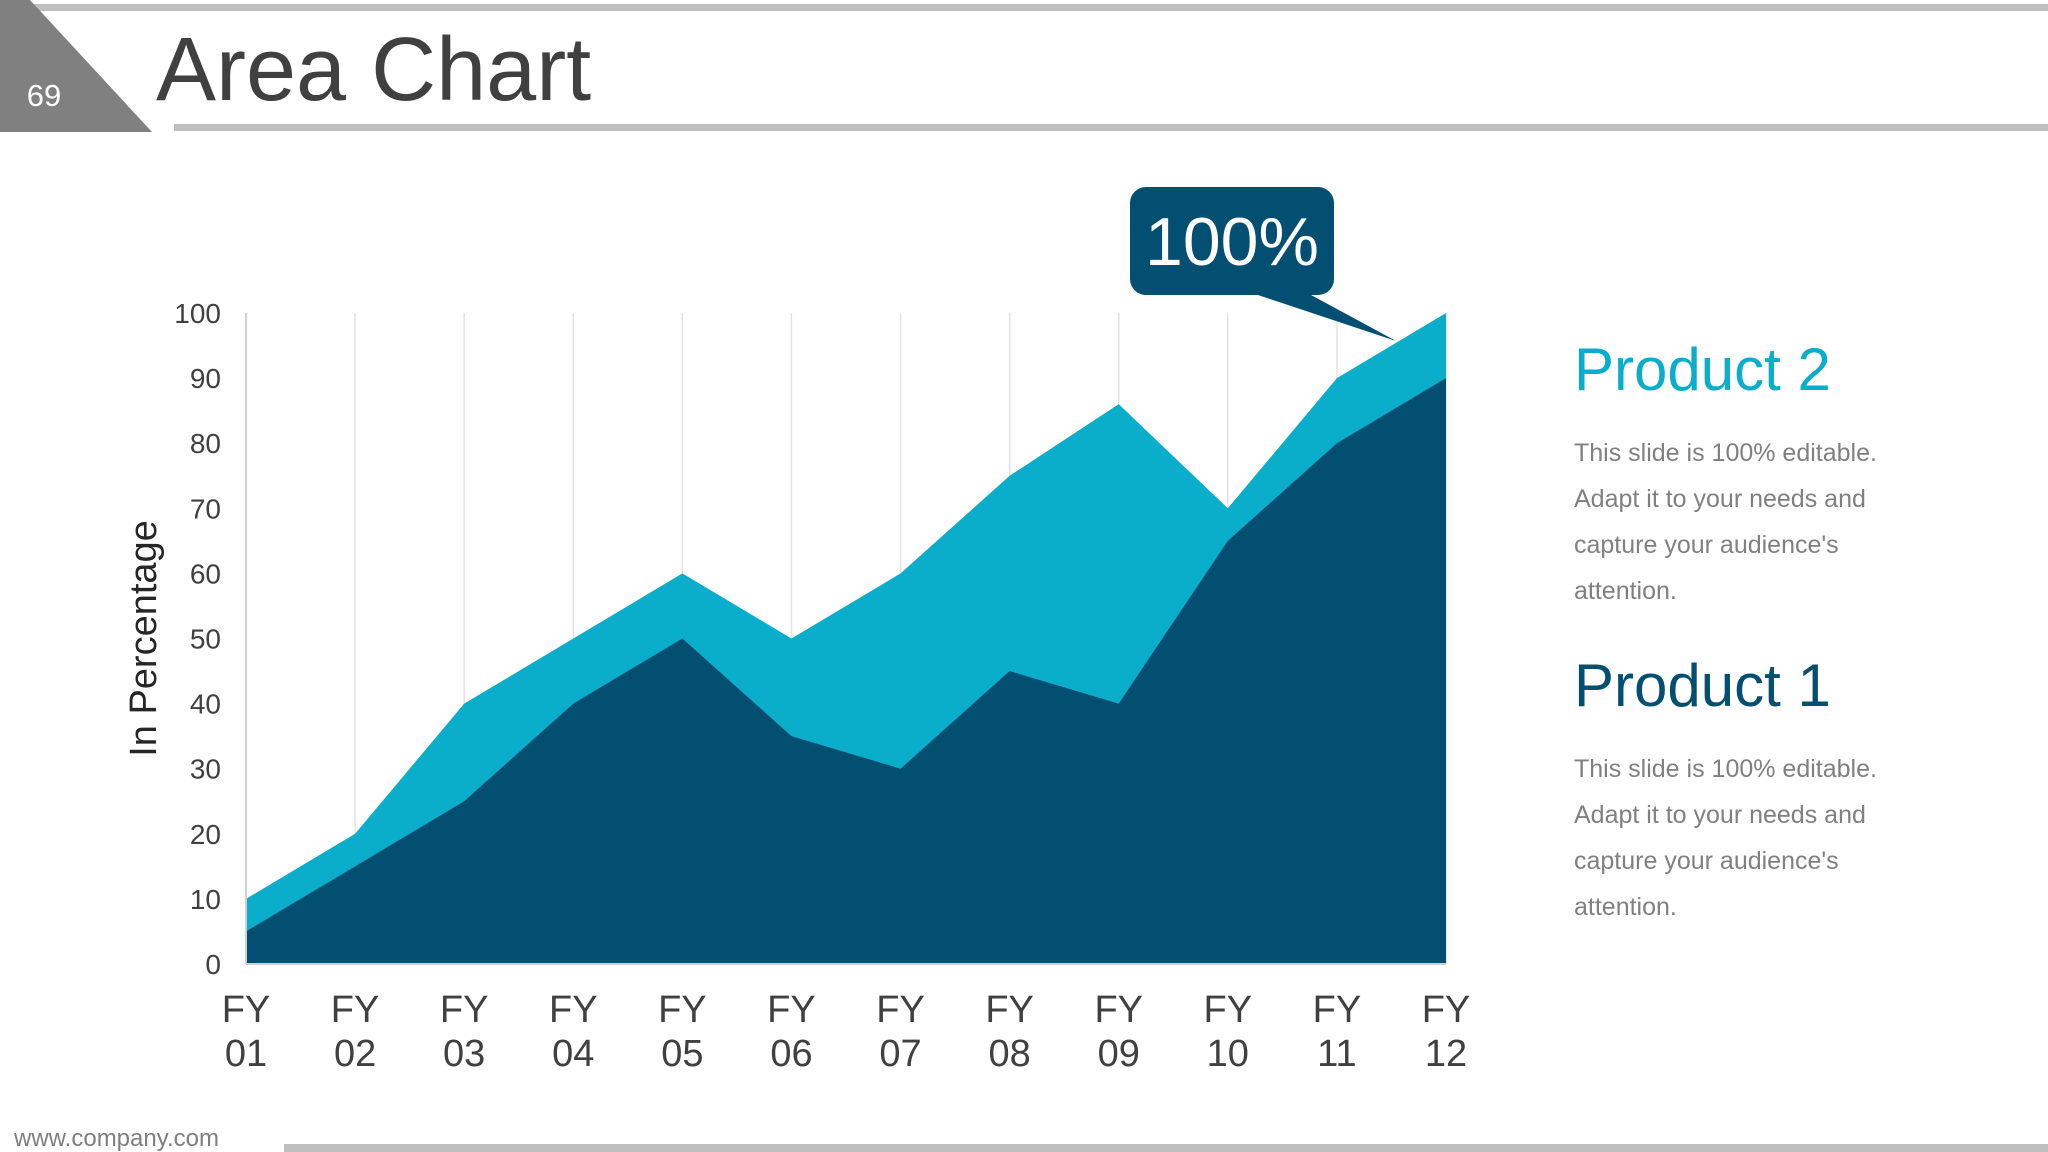 The width and height of the screenshot is (2048, 1152). Describe the element at coordinates (373, 70) in the screenshot. I see `slide-title: Area Chart` at that location.